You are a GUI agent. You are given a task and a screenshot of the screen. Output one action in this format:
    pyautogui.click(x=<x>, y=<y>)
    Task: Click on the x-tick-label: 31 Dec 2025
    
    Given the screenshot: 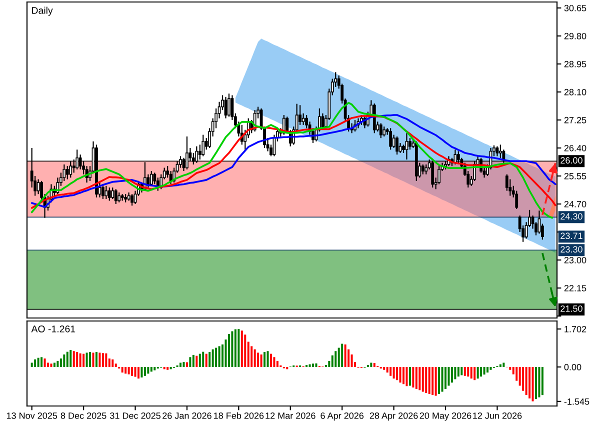 What is the action you would take?
    pyautogui.click(x=135, y=415)
    